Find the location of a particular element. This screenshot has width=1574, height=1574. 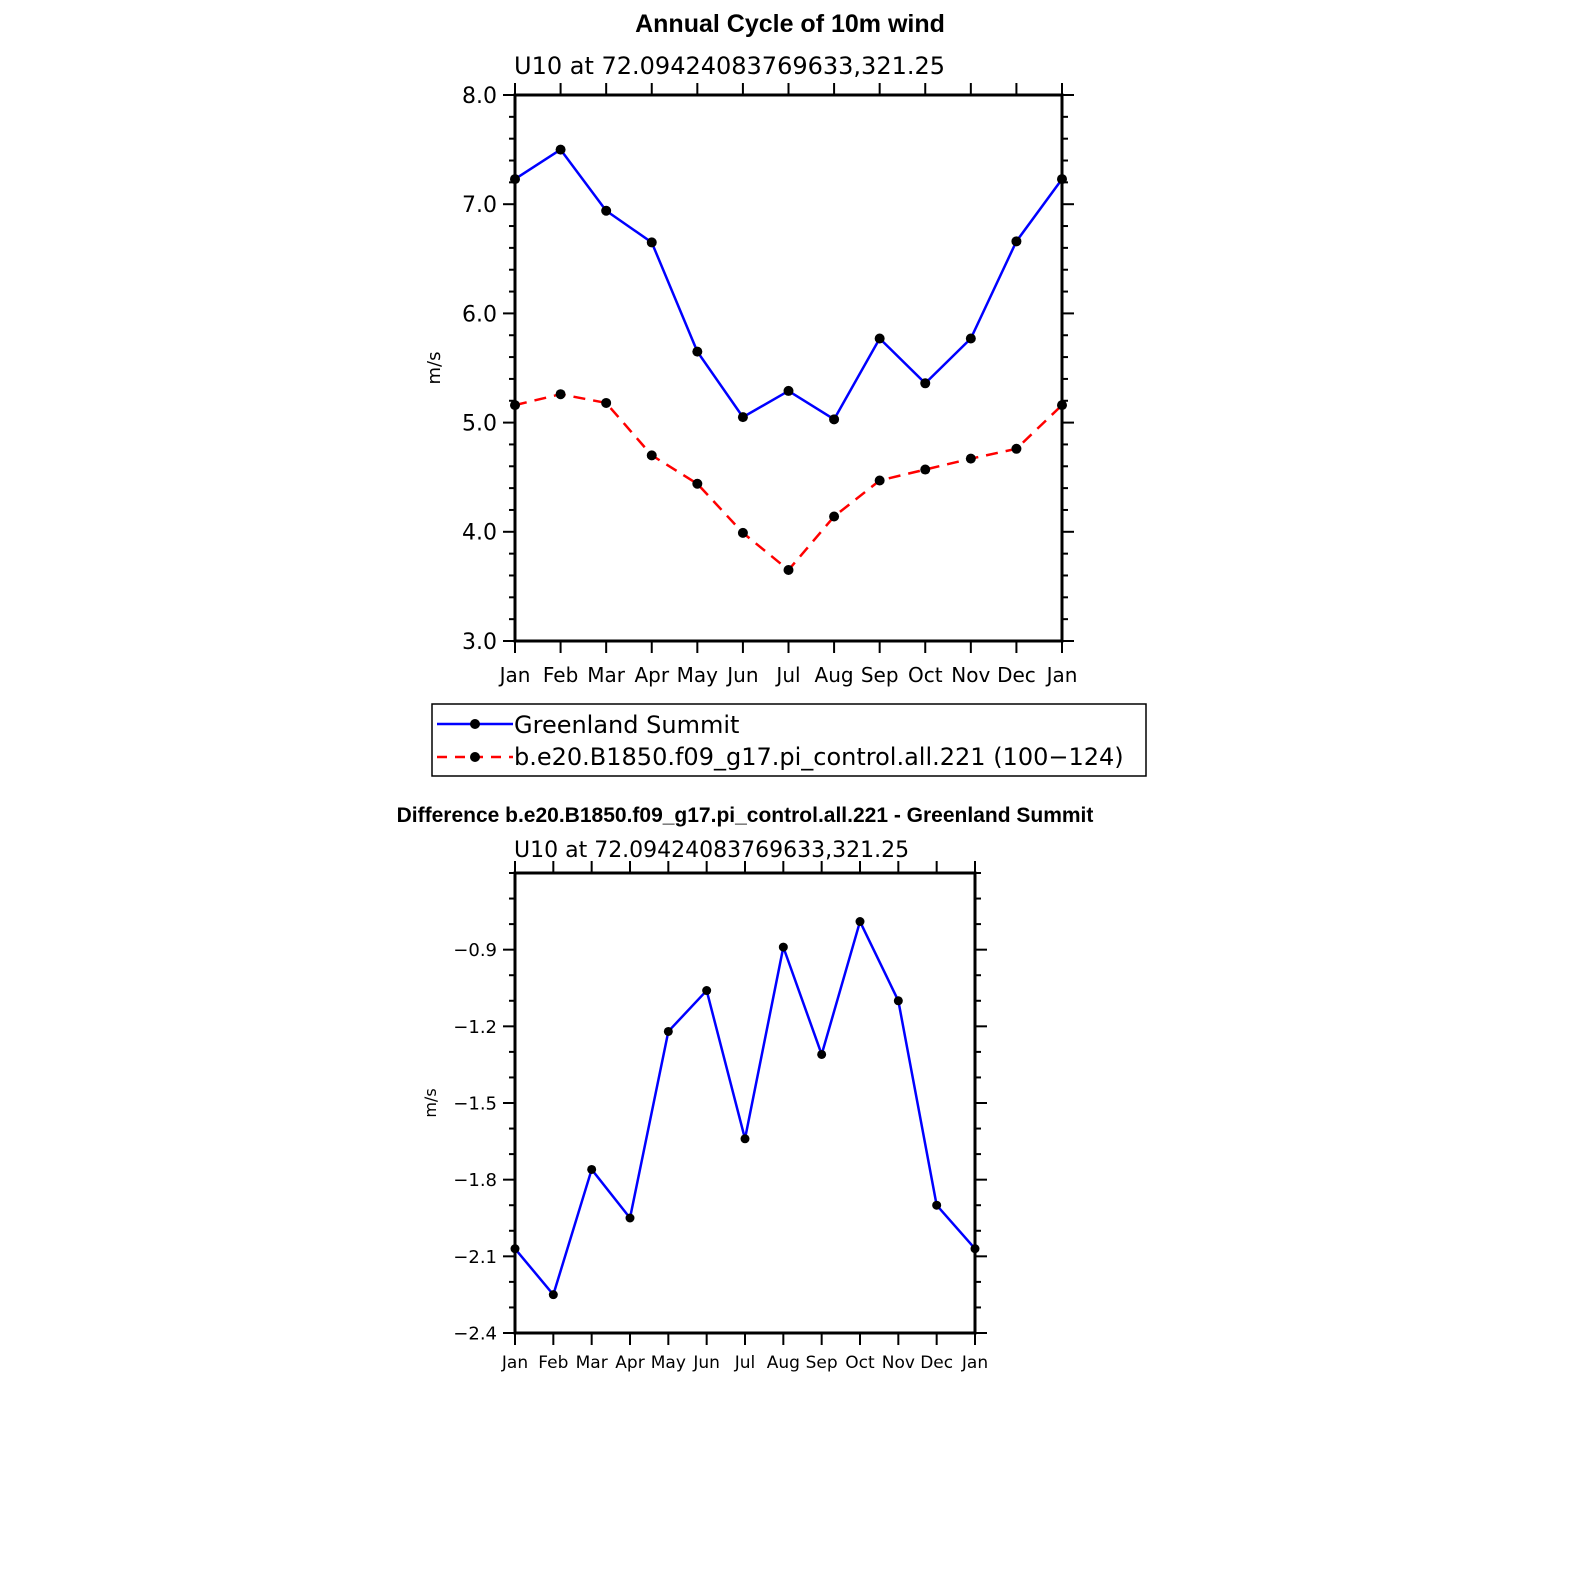

y-tick-label: −2.4 is located at coordinates (475, 1333).